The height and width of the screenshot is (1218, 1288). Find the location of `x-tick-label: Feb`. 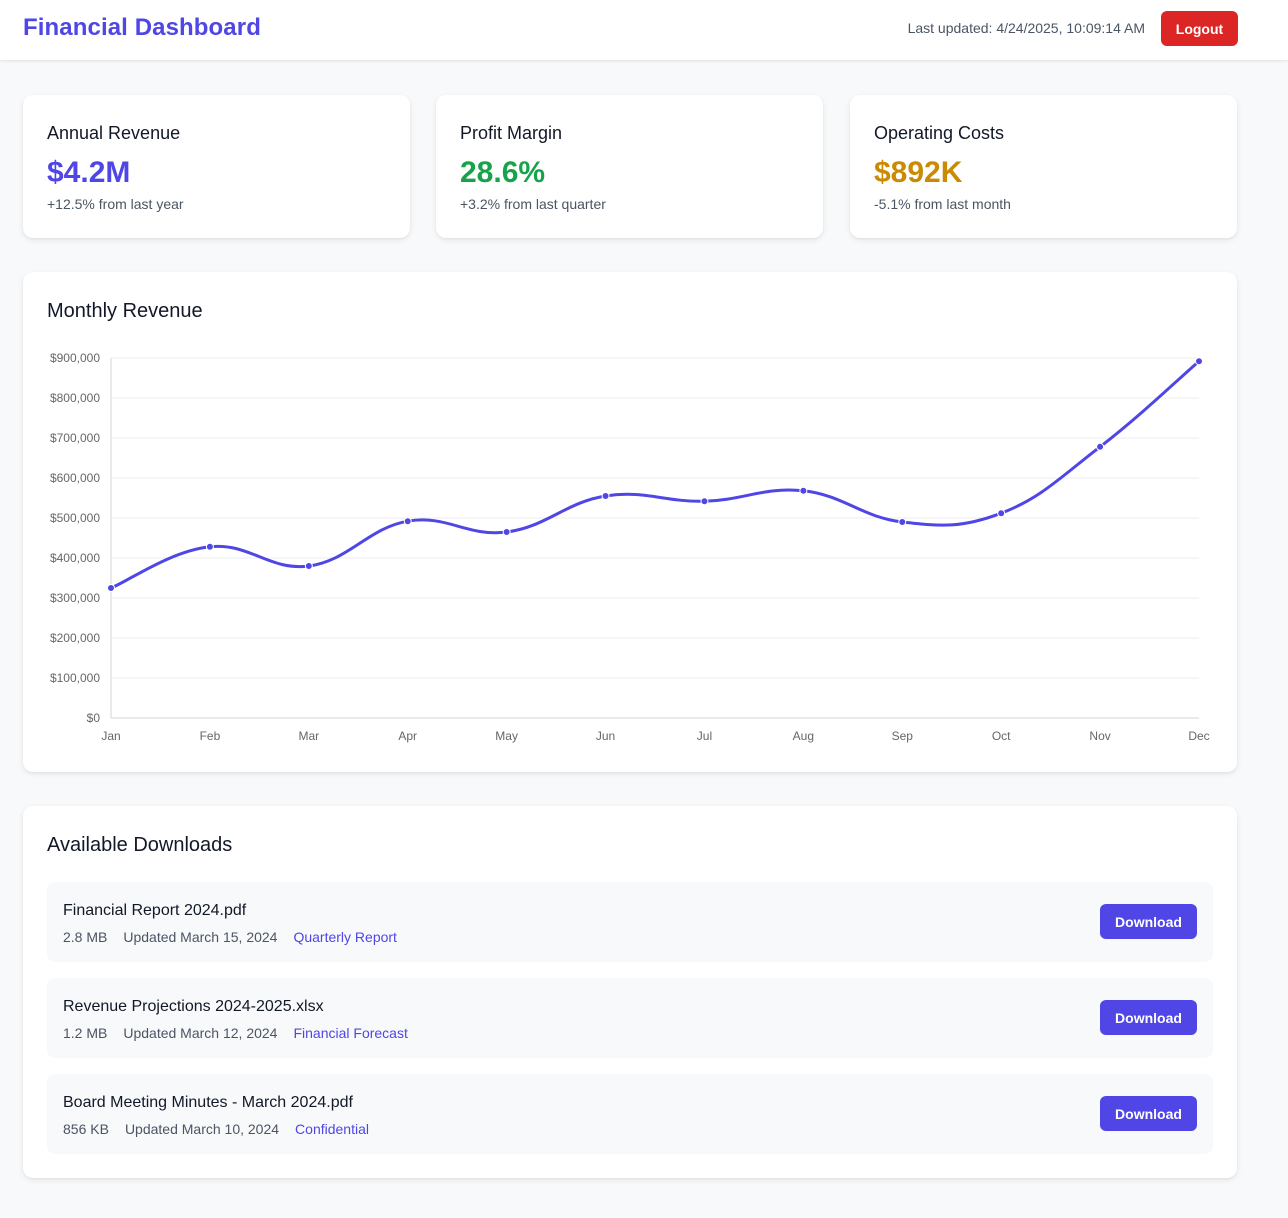

x-tick-label: Feb is located at coordinates (210, 736).